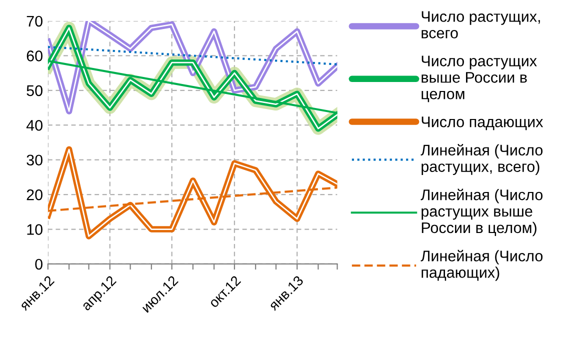  What do you see at coordinates (38, 264) in the screenshot?
I see `y-tick-label: 0` at bounding box center [38, 264].